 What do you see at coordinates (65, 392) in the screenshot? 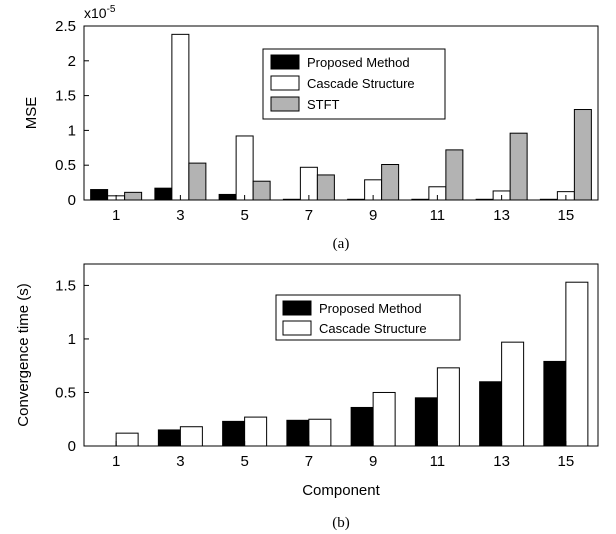
I see `chart-b-y-tick-label: 0.5` at bounding box center [65, 392].